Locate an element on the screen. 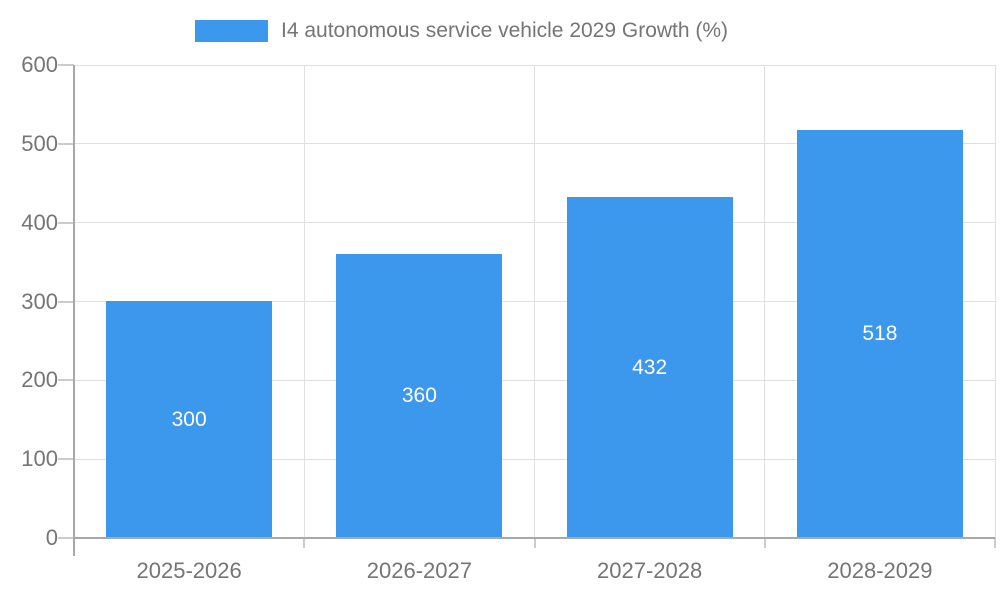  y-axis-tick-label: 400 is located at coordinates (39, 222).